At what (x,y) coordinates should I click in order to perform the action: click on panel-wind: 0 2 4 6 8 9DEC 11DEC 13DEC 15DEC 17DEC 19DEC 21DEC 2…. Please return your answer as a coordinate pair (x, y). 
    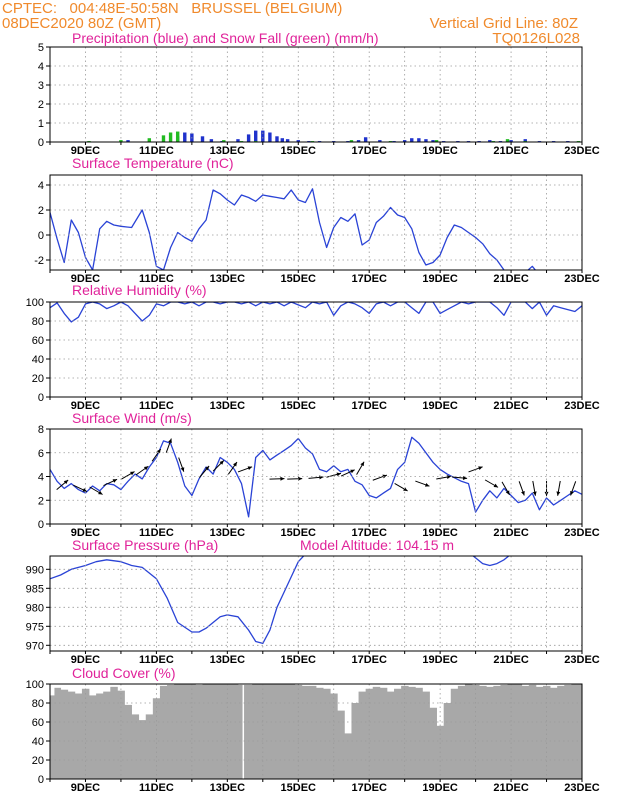
    Looking at the image, I should click on (319, 474).